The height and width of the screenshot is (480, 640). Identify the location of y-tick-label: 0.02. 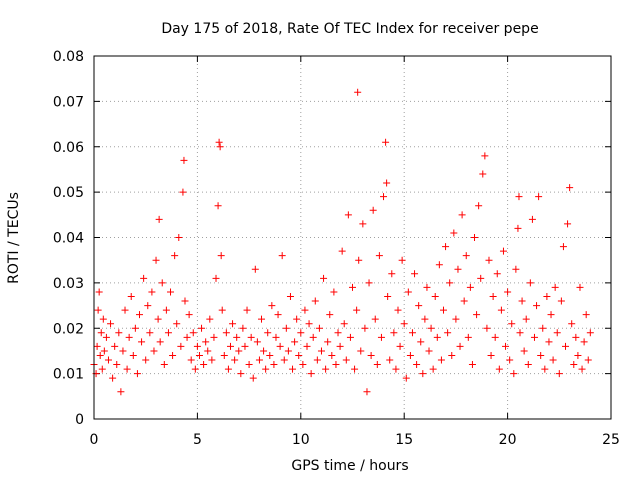
(68, 329).